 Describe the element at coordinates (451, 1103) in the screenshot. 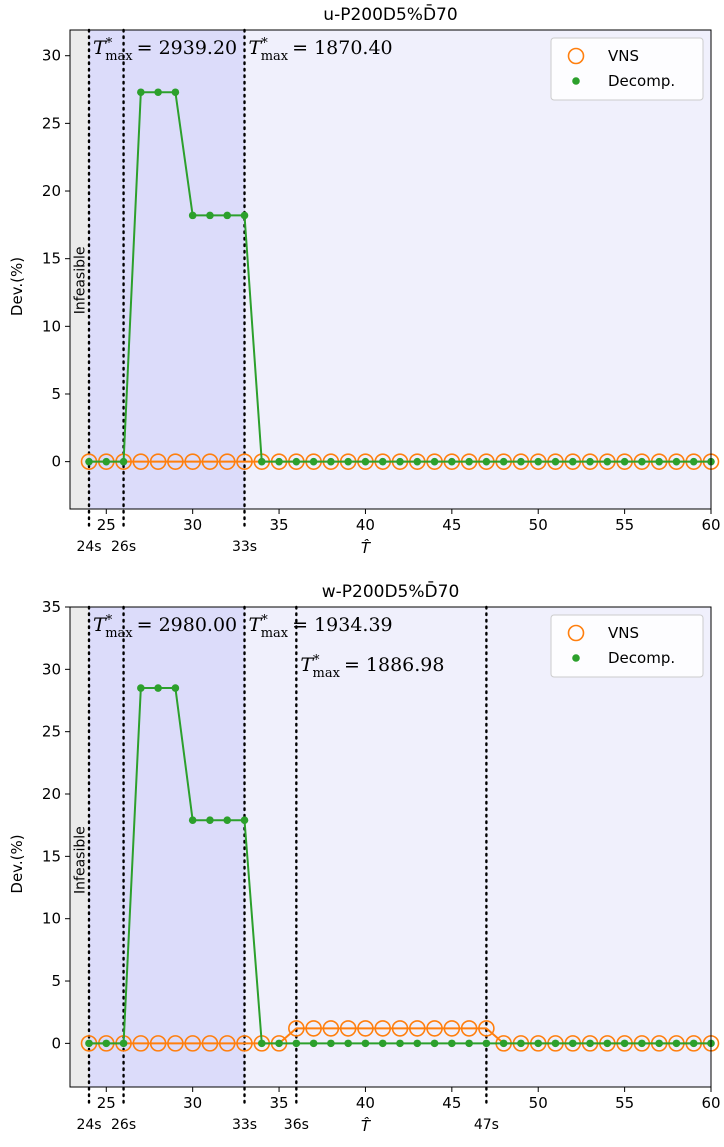

I see `x-tick-label: 45` at that location.